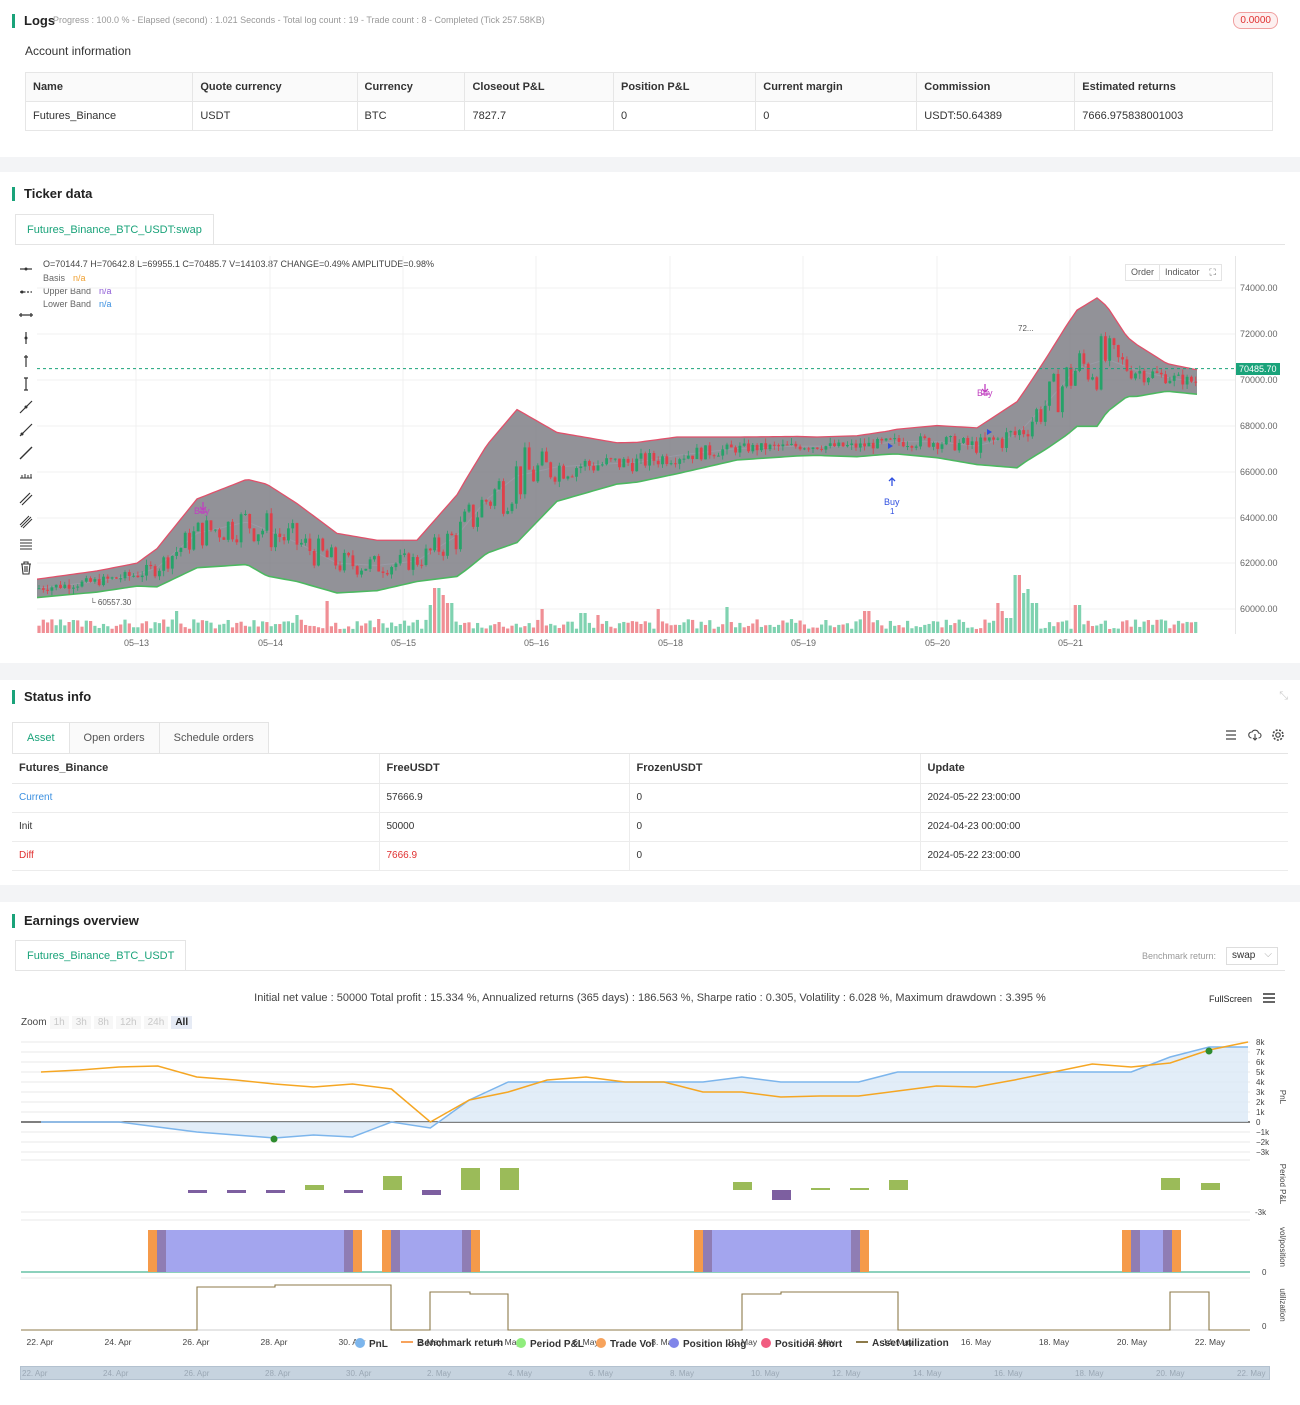  What do you see at coordinates (503, 856) in the screenshot?
I see `table-cell: 7666.9` at bounding box center [503, 856].